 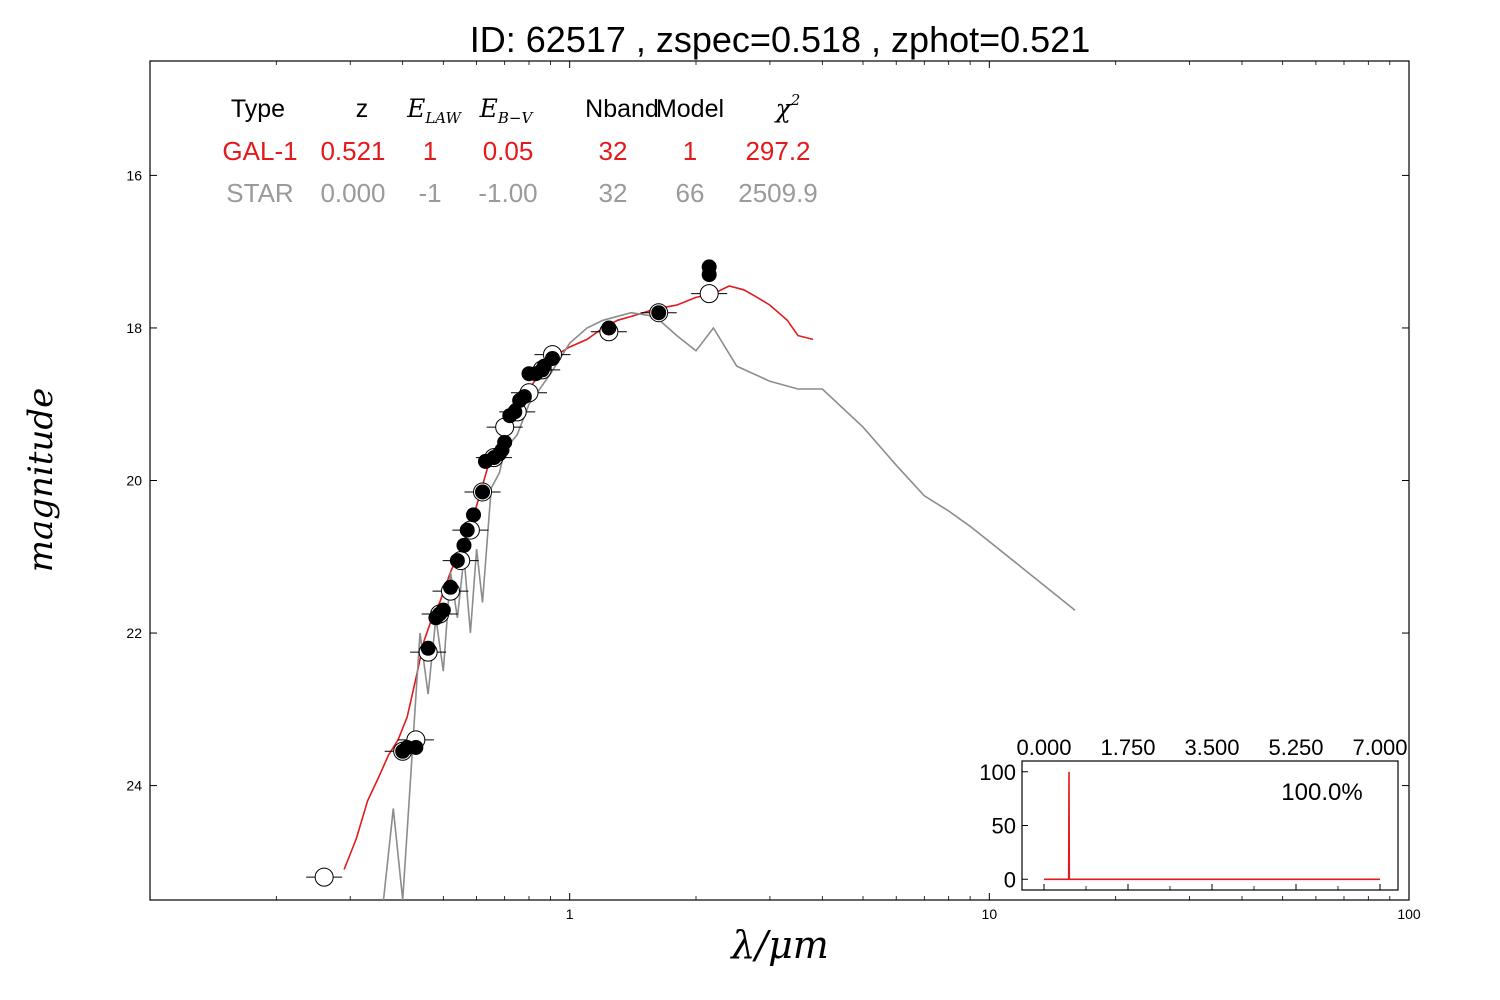 What do you see at coordinates (990, 914) in the screenshot?
I see `x-tick-label: 10` at bounding box center [990, 914].